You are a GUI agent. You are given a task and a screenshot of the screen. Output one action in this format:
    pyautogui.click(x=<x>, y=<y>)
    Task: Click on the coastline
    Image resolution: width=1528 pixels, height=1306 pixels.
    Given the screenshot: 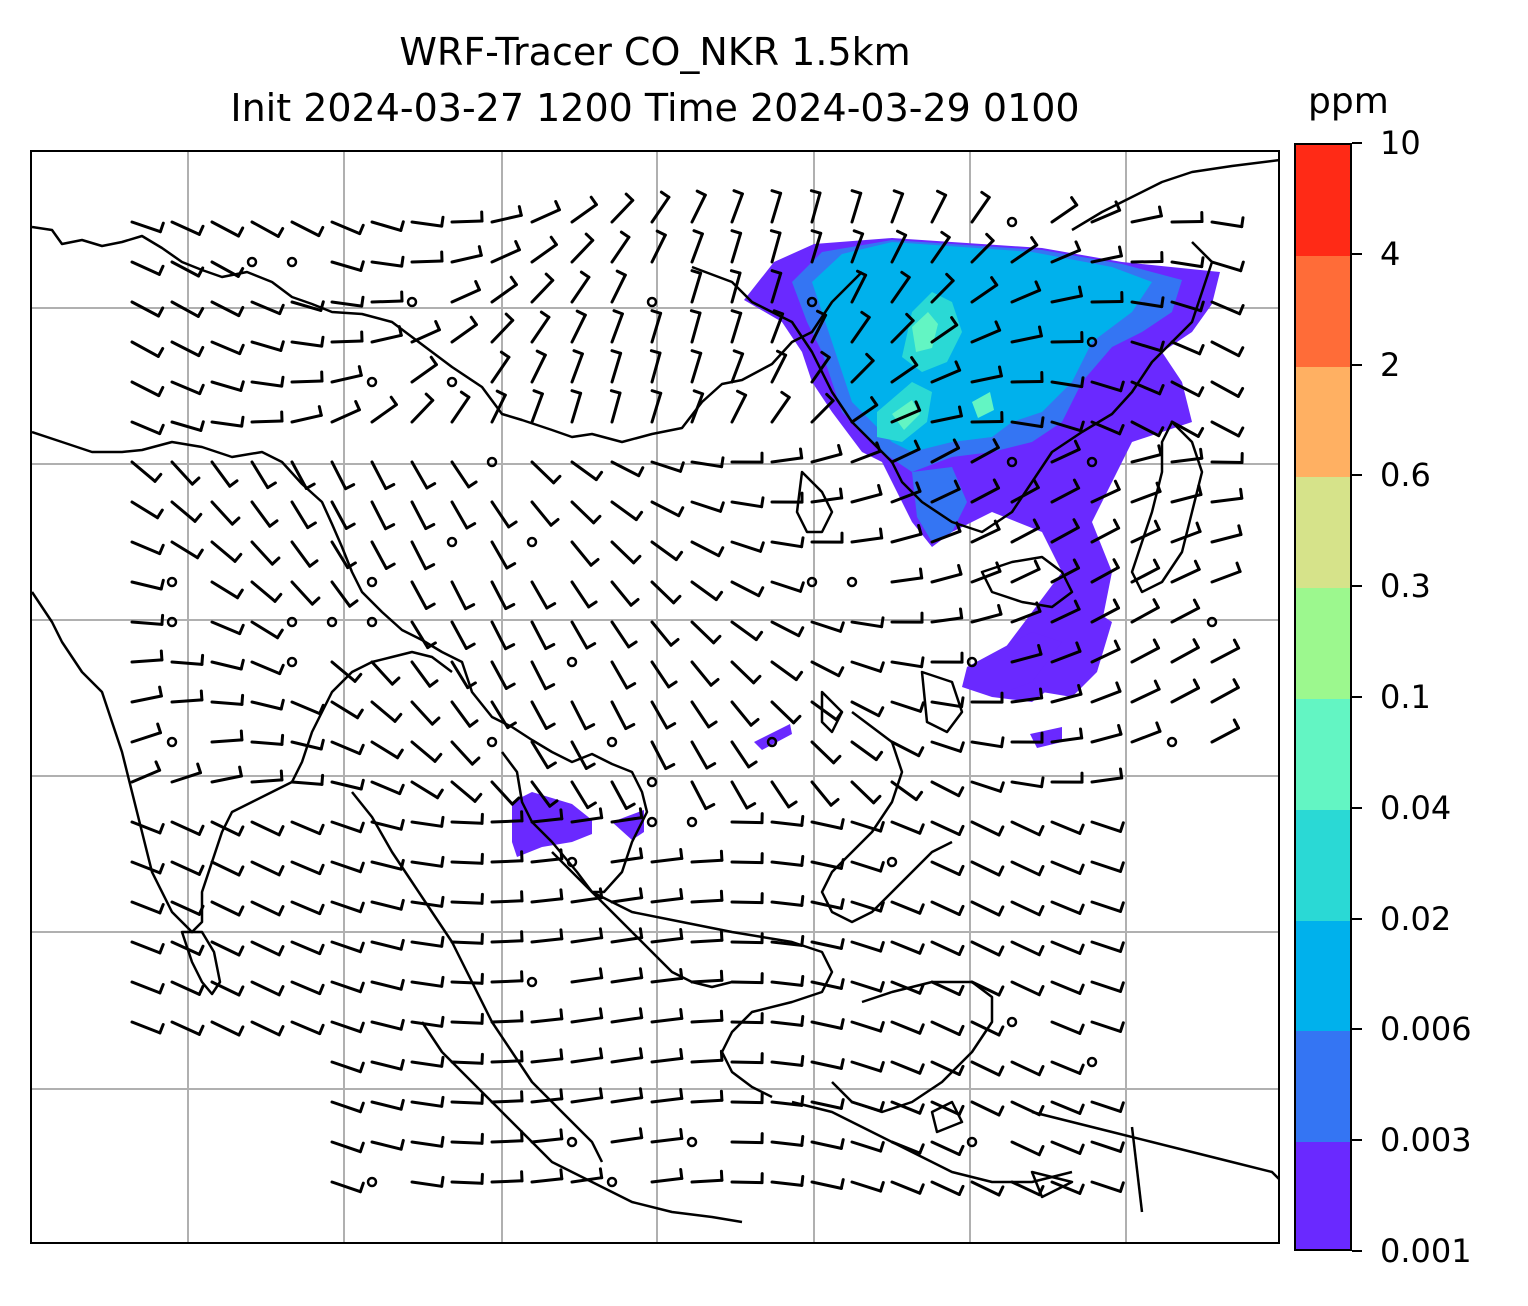 What is the action you would take?
    pyautogui.click(x=1052, y=1184)
    